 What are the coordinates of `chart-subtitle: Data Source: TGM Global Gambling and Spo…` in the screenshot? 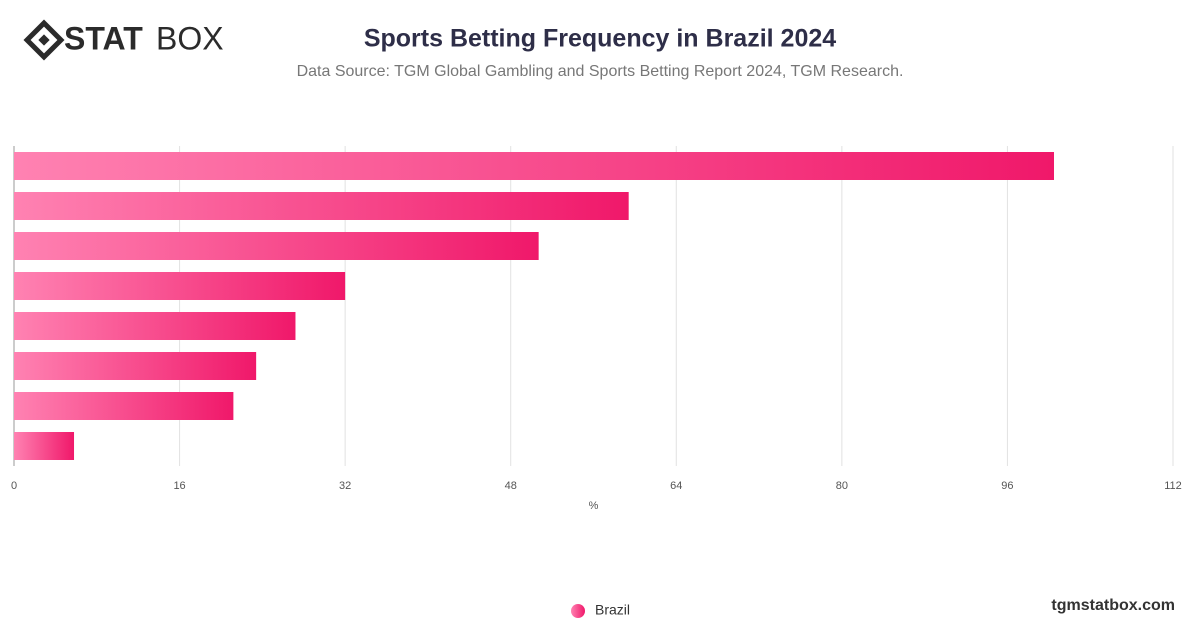 It's located at (600, 71).